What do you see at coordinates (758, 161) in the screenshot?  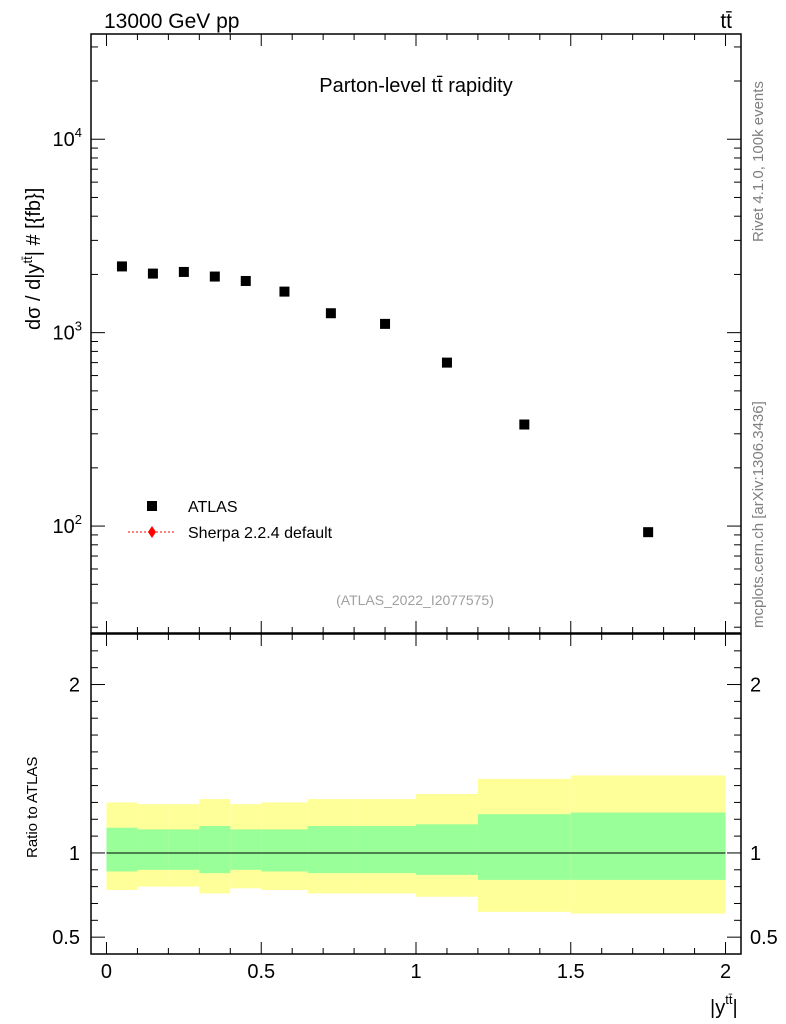 I see `rivet-label: Rivet 4.1.0, 100k events` at bounding box center [758, 161].